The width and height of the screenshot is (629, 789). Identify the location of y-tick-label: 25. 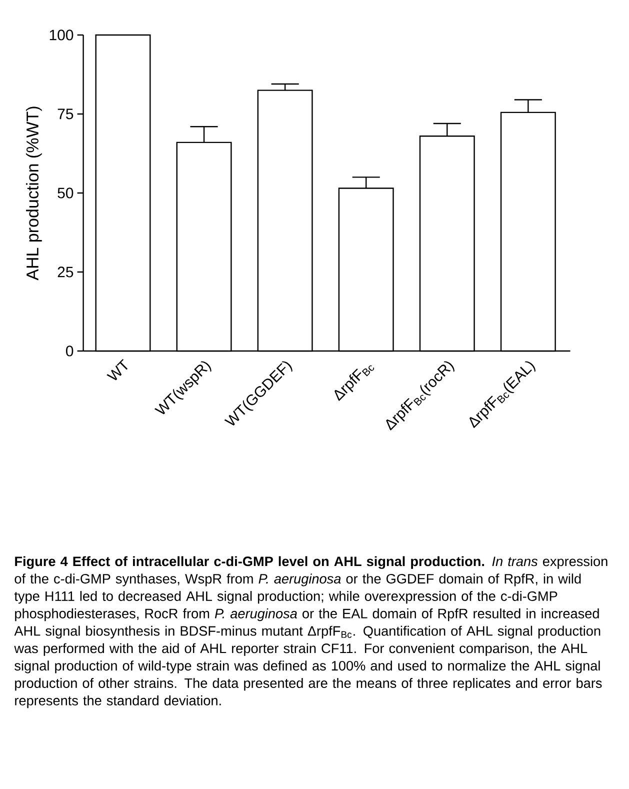
(66, 272).